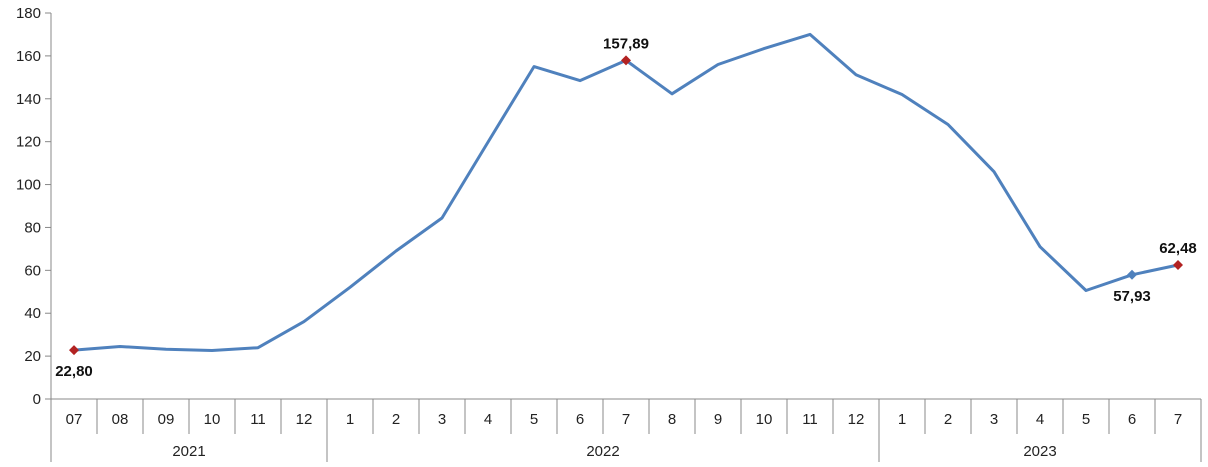 The width and height of the screenshot is (1208, 467). I want to click on y-tick-label: 20, so click(32, 356).